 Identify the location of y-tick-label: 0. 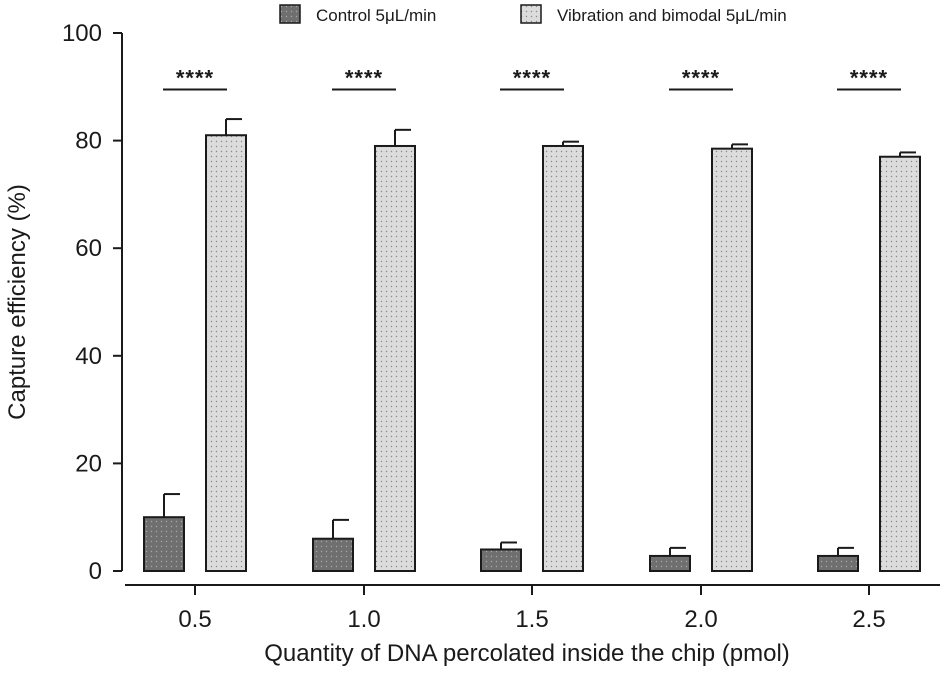
(95, 571).